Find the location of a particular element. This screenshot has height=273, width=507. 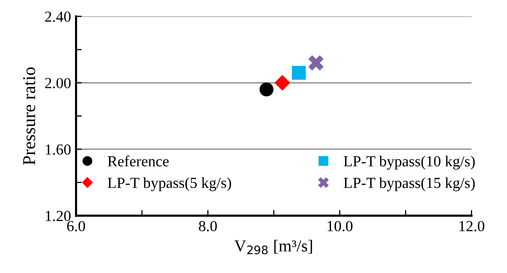

y-axis-title: Pressure ratio is located at coordinates (29, 116).